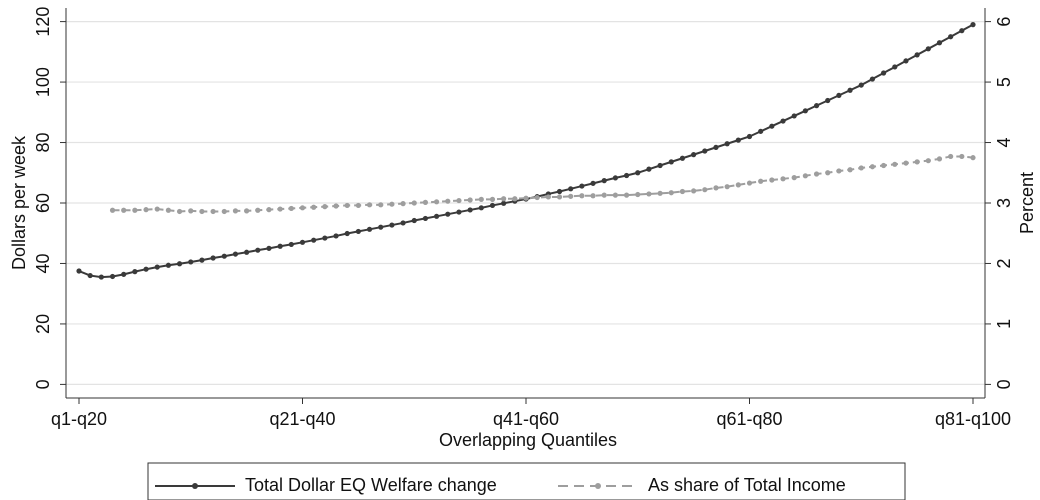  I want to click on x-tick-label: q21-q40, so click(302, 419).